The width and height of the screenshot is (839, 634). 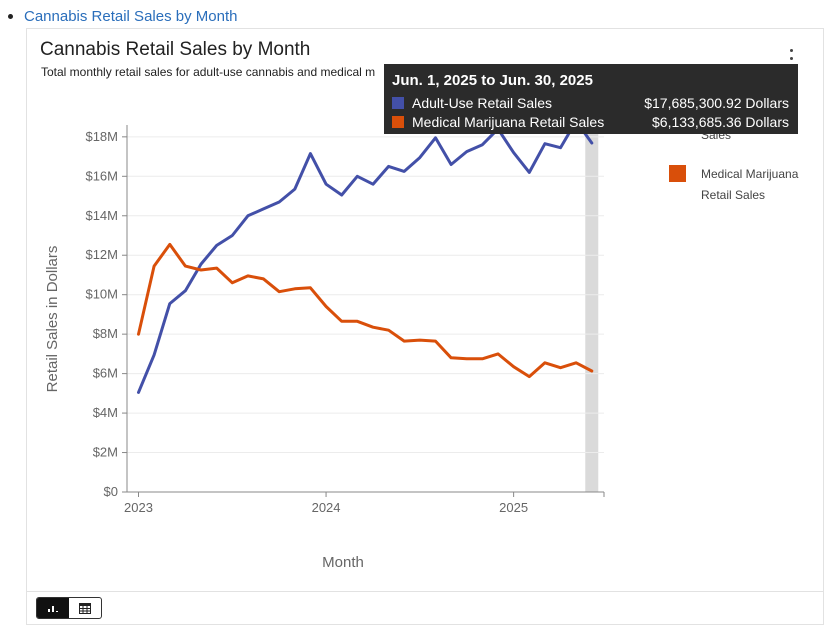 I want to click on tooltip-series-name: Medical Marijuana Retail Sales, so click(x=508, y=121).